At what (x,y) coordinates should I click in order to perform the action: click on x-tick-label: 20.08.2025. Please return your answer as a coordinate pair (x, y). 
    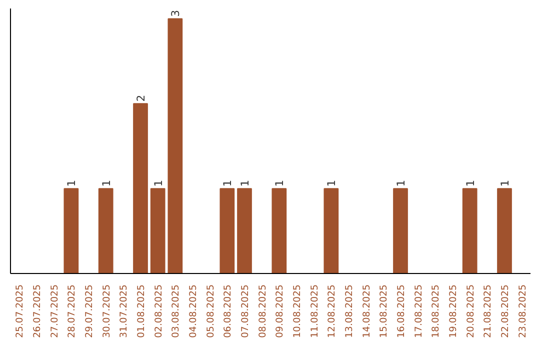
    Looking at the image, I should click on (470, 311).